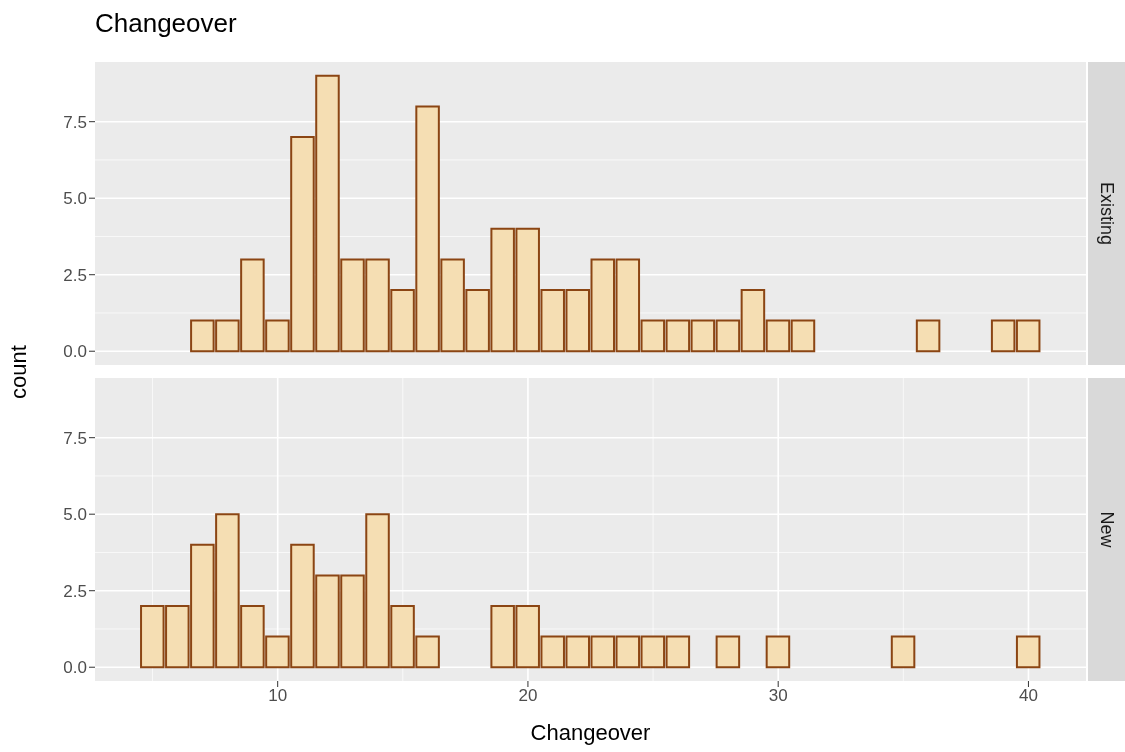 This screenshot has height=752, width=1125. Describe the element at coordinates (778, 696) in the screenshot. I see `x-tick-label: 30` at that location.